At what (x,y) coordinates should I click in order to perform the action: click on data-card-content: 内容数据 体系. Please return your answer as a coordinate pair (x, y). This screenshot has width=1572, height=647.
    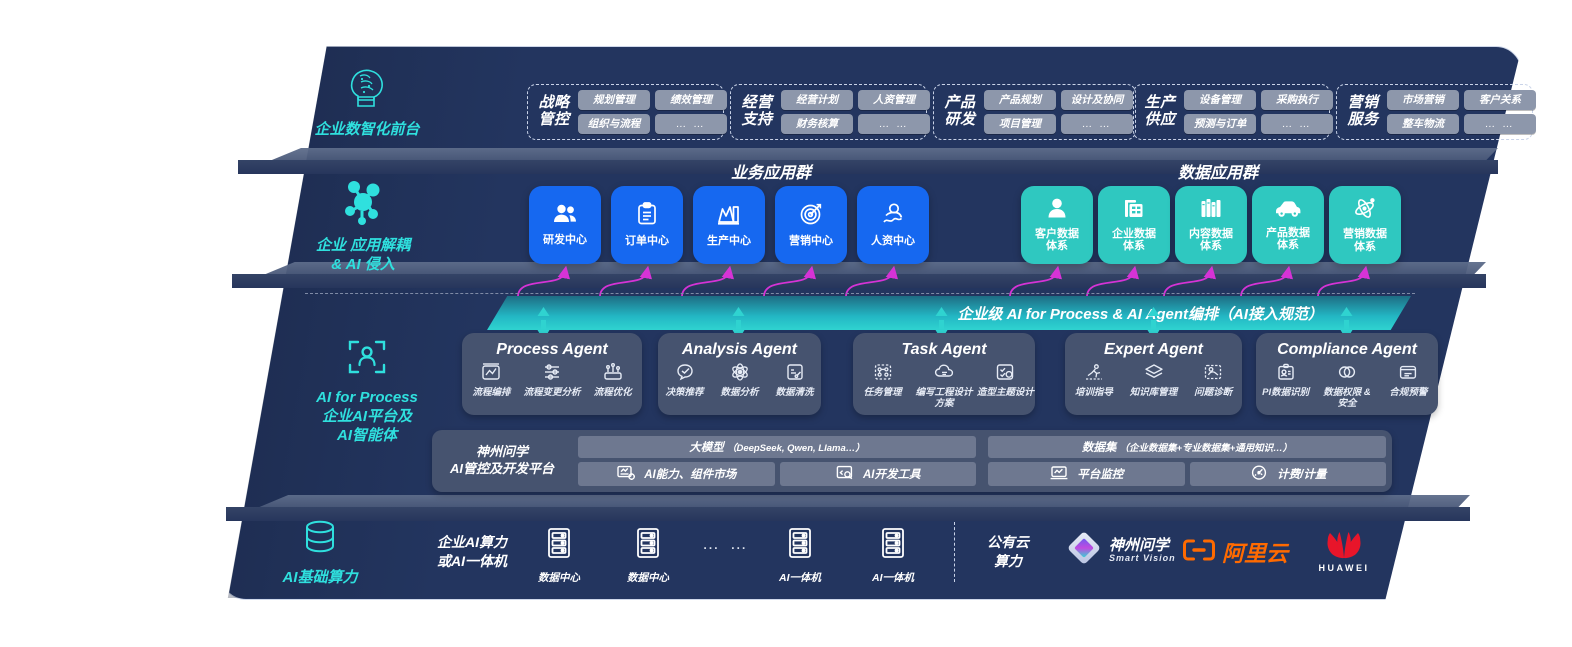
    Looking at the image, I should click on (1211, 225).